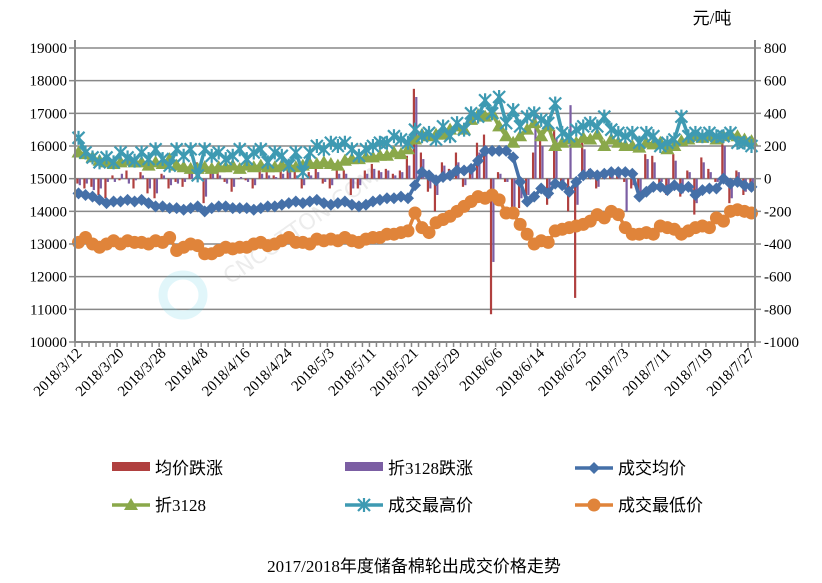 The width and height of the screenshot is (822, 583). What do you see at coordinates (364, 505) in the screenshot?
I see `legend-star-icon` at bounding box center [364, 505].